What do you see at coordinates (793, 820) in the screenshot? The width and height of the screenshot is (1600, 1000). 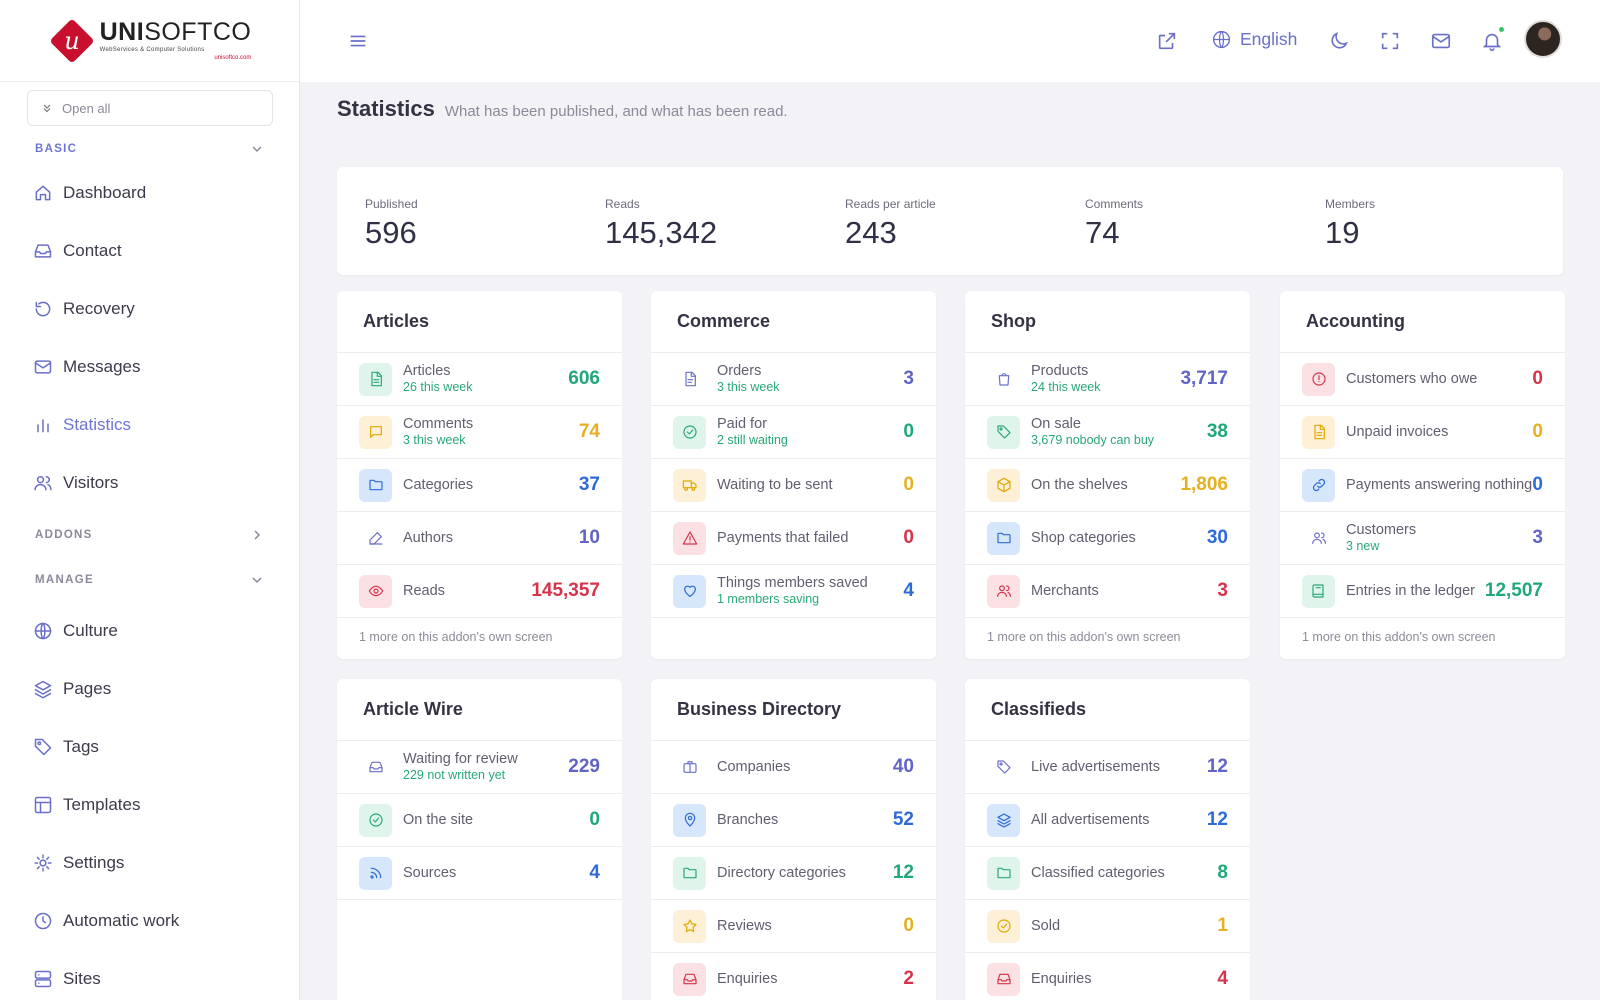 I see `stat-row-branches: Branches 52` at bounding box center [793, 820].